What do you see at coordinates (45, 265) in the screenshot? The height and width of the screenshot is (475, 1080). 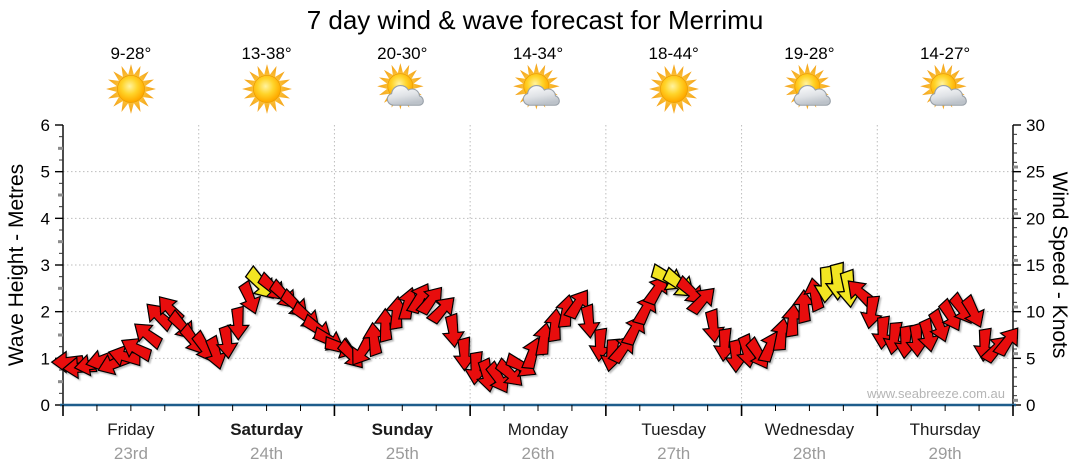 I see `left-axis-tick-label: 3` at bounding box center [45, 265].